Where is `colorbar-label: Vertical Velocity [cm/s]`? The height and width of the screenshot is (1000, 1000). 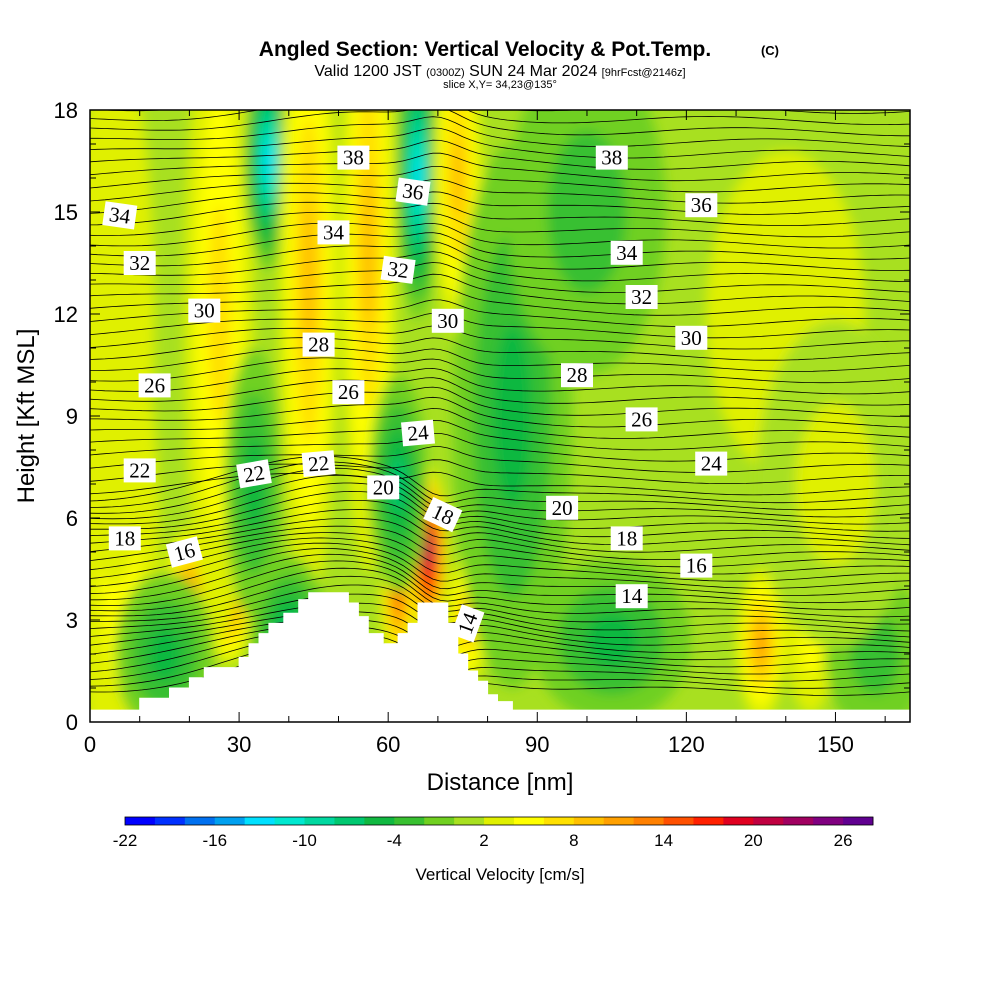
colorbar-label: Vertical Velocity [cm/s] is located at coordinates (499, 874).